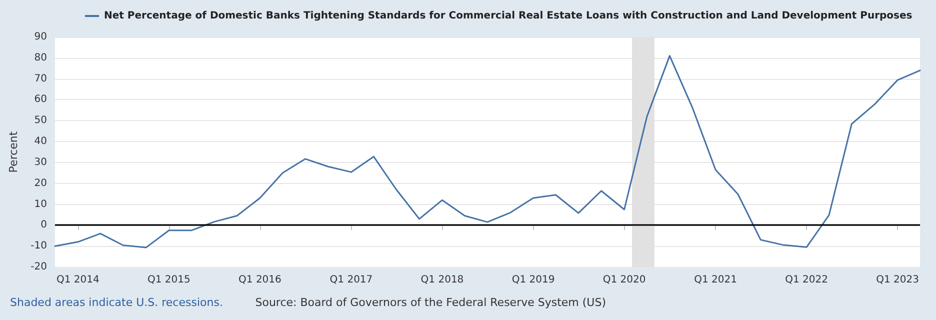 This screenshot has height=320, width=936. What do you see at coordinates (116, 302) in the screenshot?
I see `text: Shaded areas indicate U.S. recessions.` at bounding box center [116, 302].